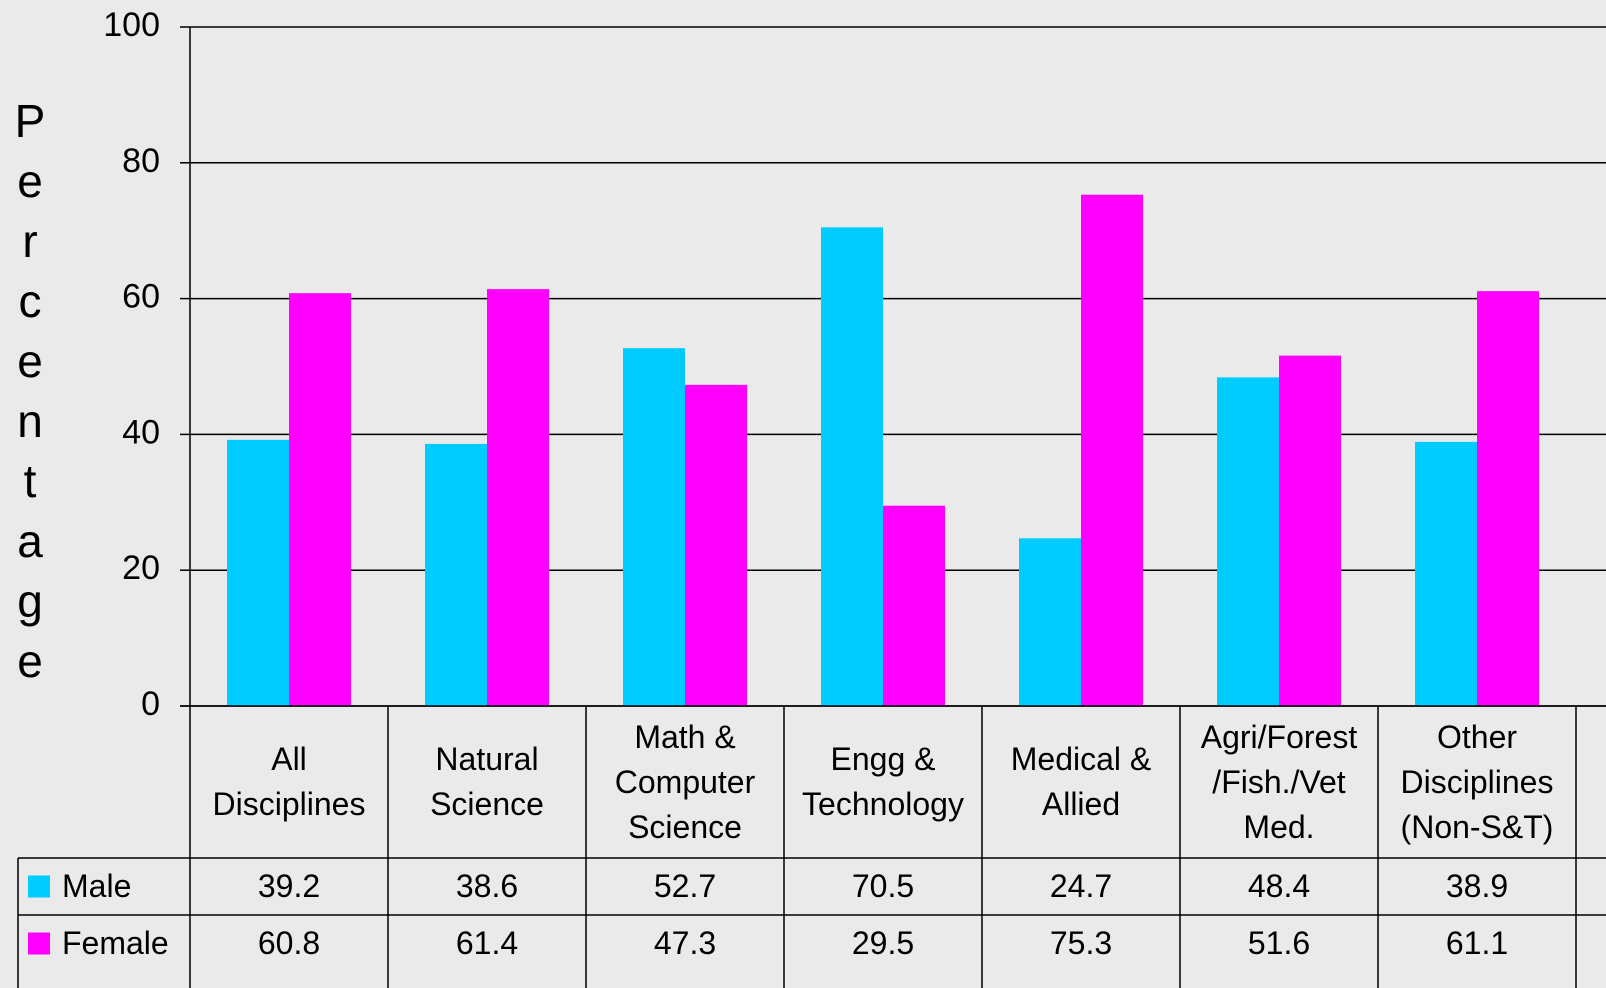 Image resolution: width=1606 pixels, height=988 pixels. Describe the element at coordinates (96, 886) in the screenshot. I see `legend-label: Male` at that location.